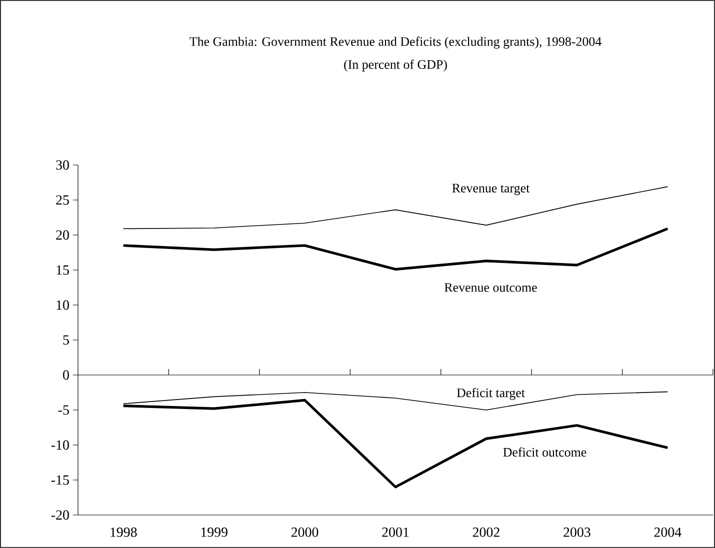 This screenshot has height=548, width=715. I want to click on y-tick-label: 20, so click(62, 235).